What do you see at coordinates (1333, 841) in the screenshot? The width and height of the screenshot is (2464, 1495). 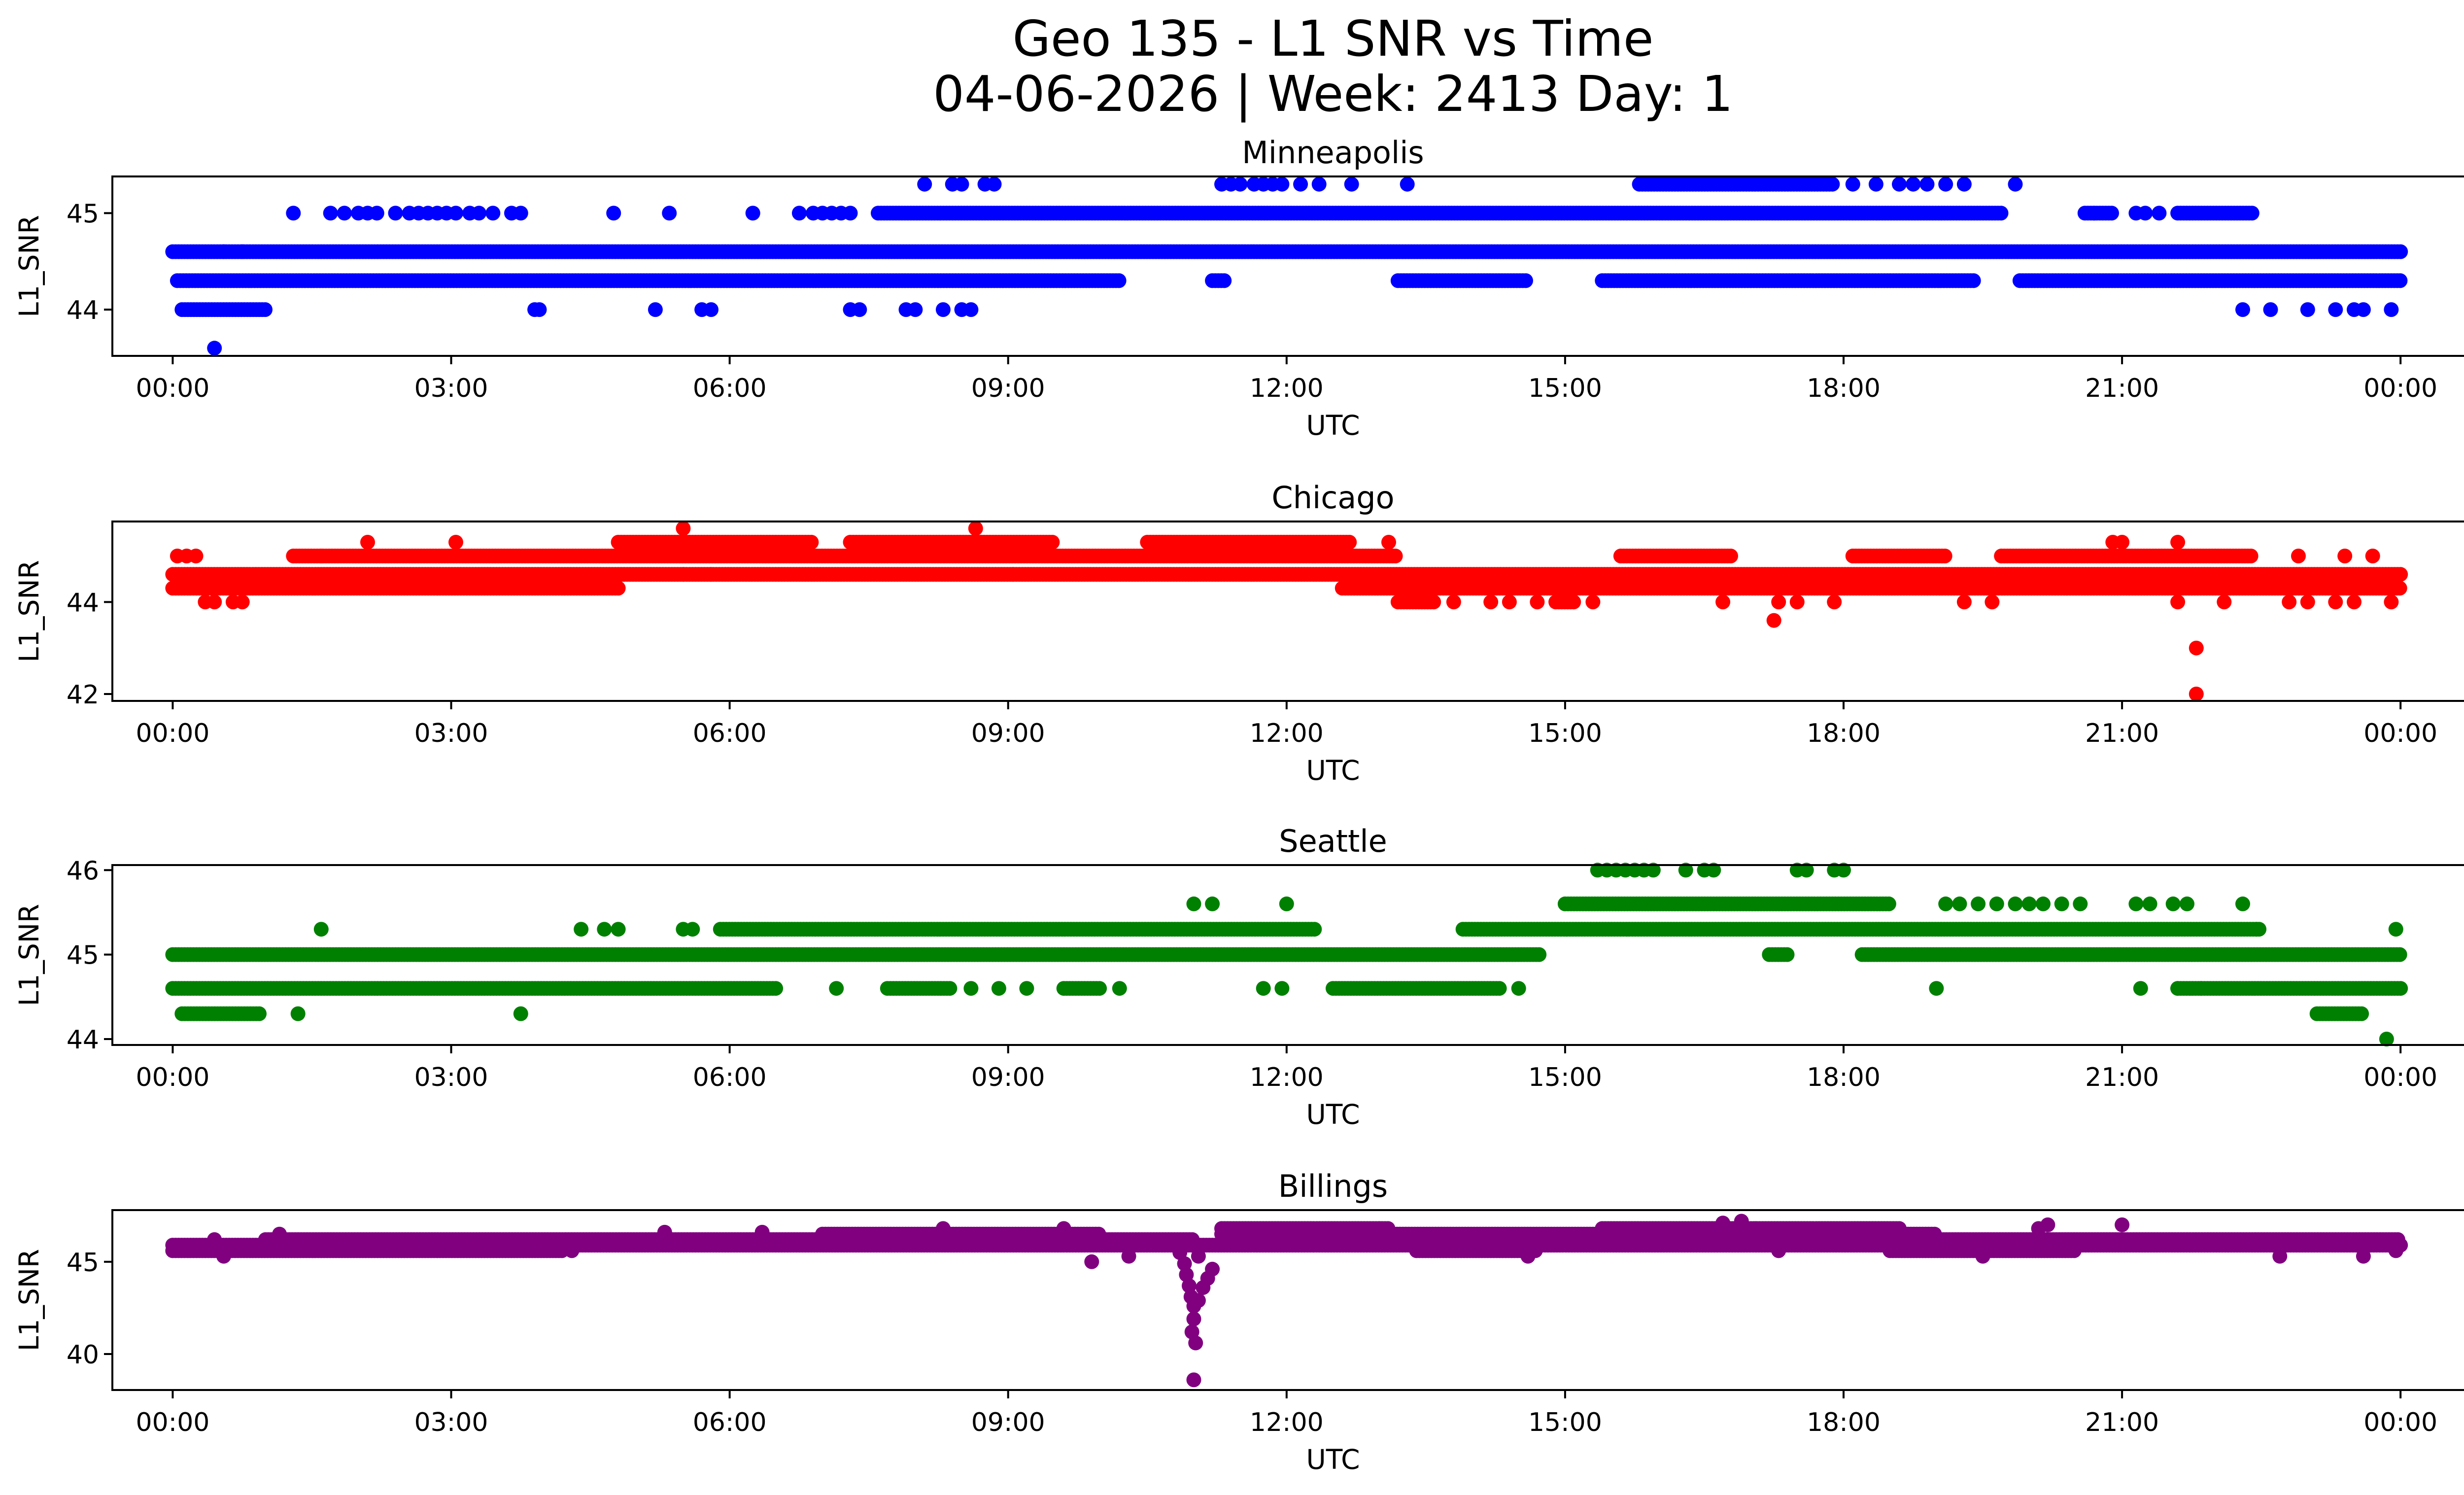 I see `panel-title: Seattle` at bounding box center [1333, 841].